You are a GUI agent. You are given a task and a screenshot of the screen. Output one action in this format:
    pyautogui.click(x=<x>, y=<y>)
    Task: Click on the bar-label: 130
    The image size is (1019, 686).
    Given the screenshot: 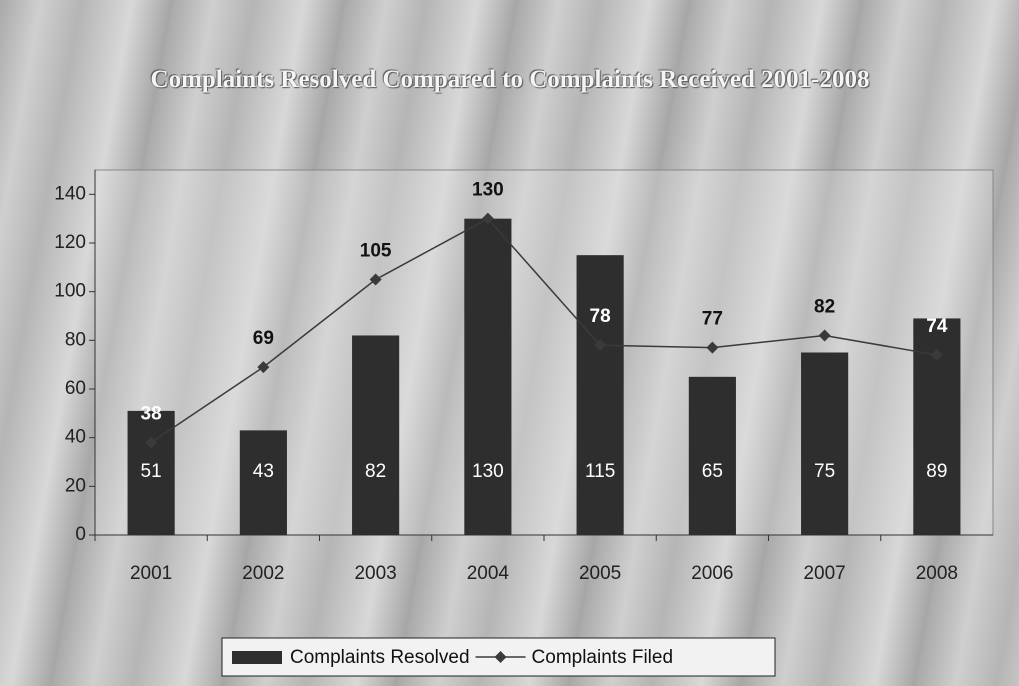 What is the action you would take?
    pyautogui.click(x=488, y=471)
    